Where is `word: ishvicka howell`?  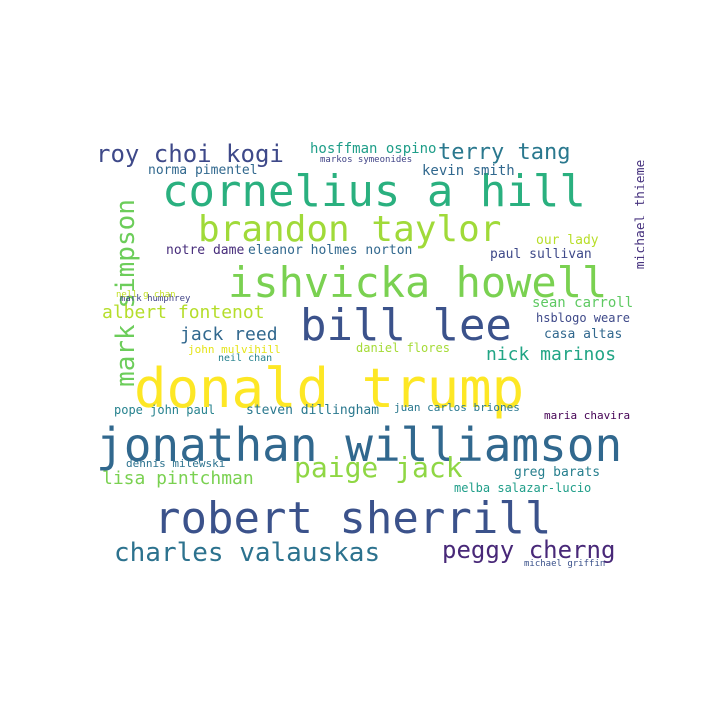 word: ishvicka howell is located at coordinates (418, 282).